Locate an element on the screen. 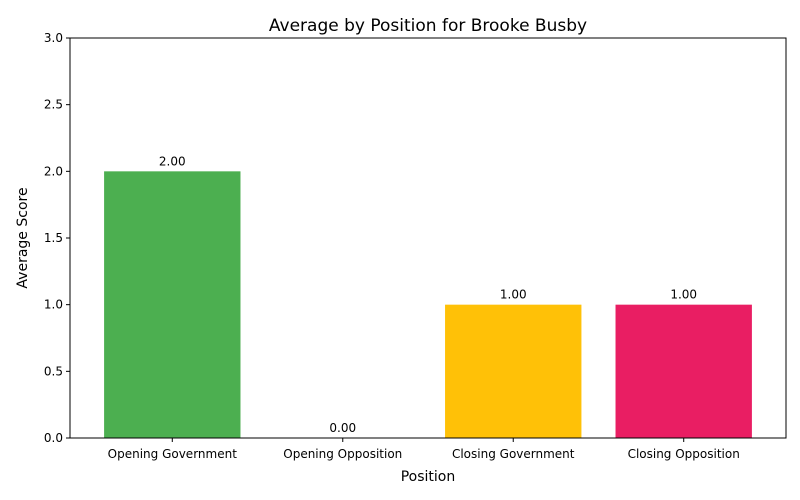  x-axis-label: Position is located at coordinates (428, 477).